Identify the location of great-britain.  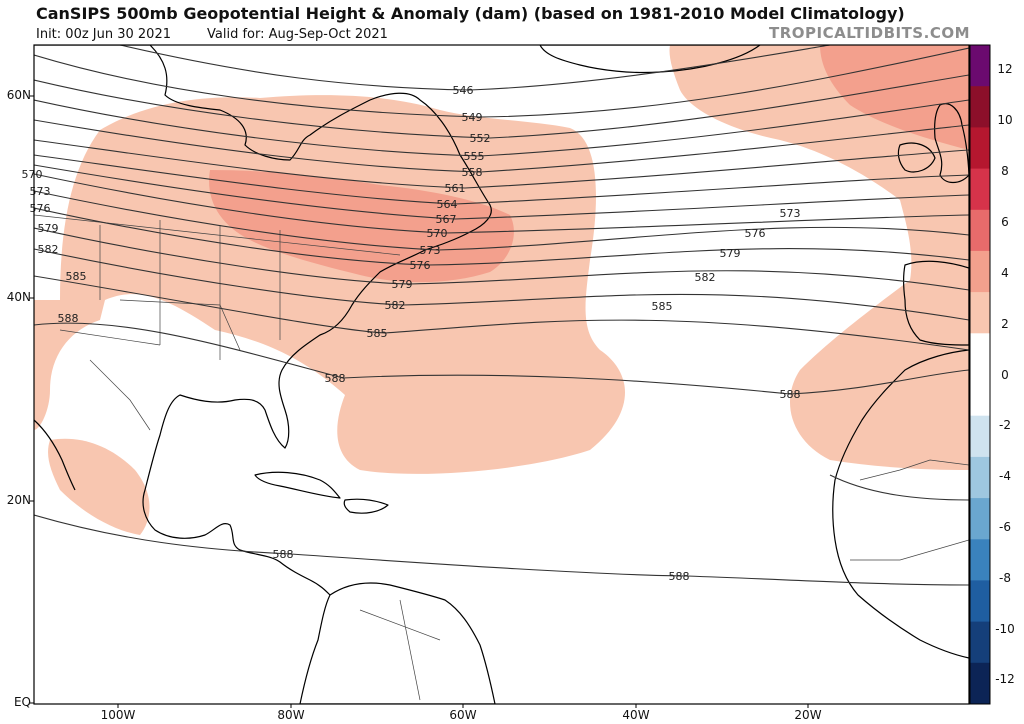
(951, 143).